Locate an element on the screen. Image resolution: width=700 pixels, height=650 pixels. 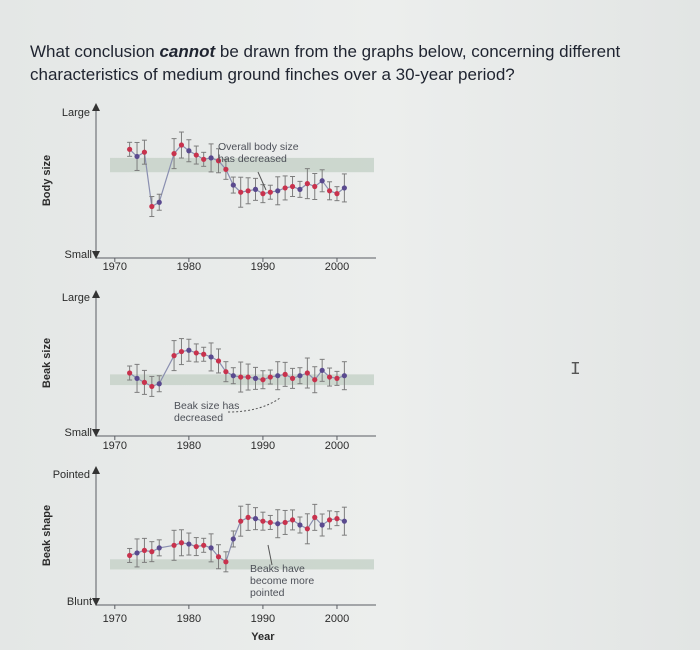
annotation-line-2-1: become more is located at coordinates (282, 581).